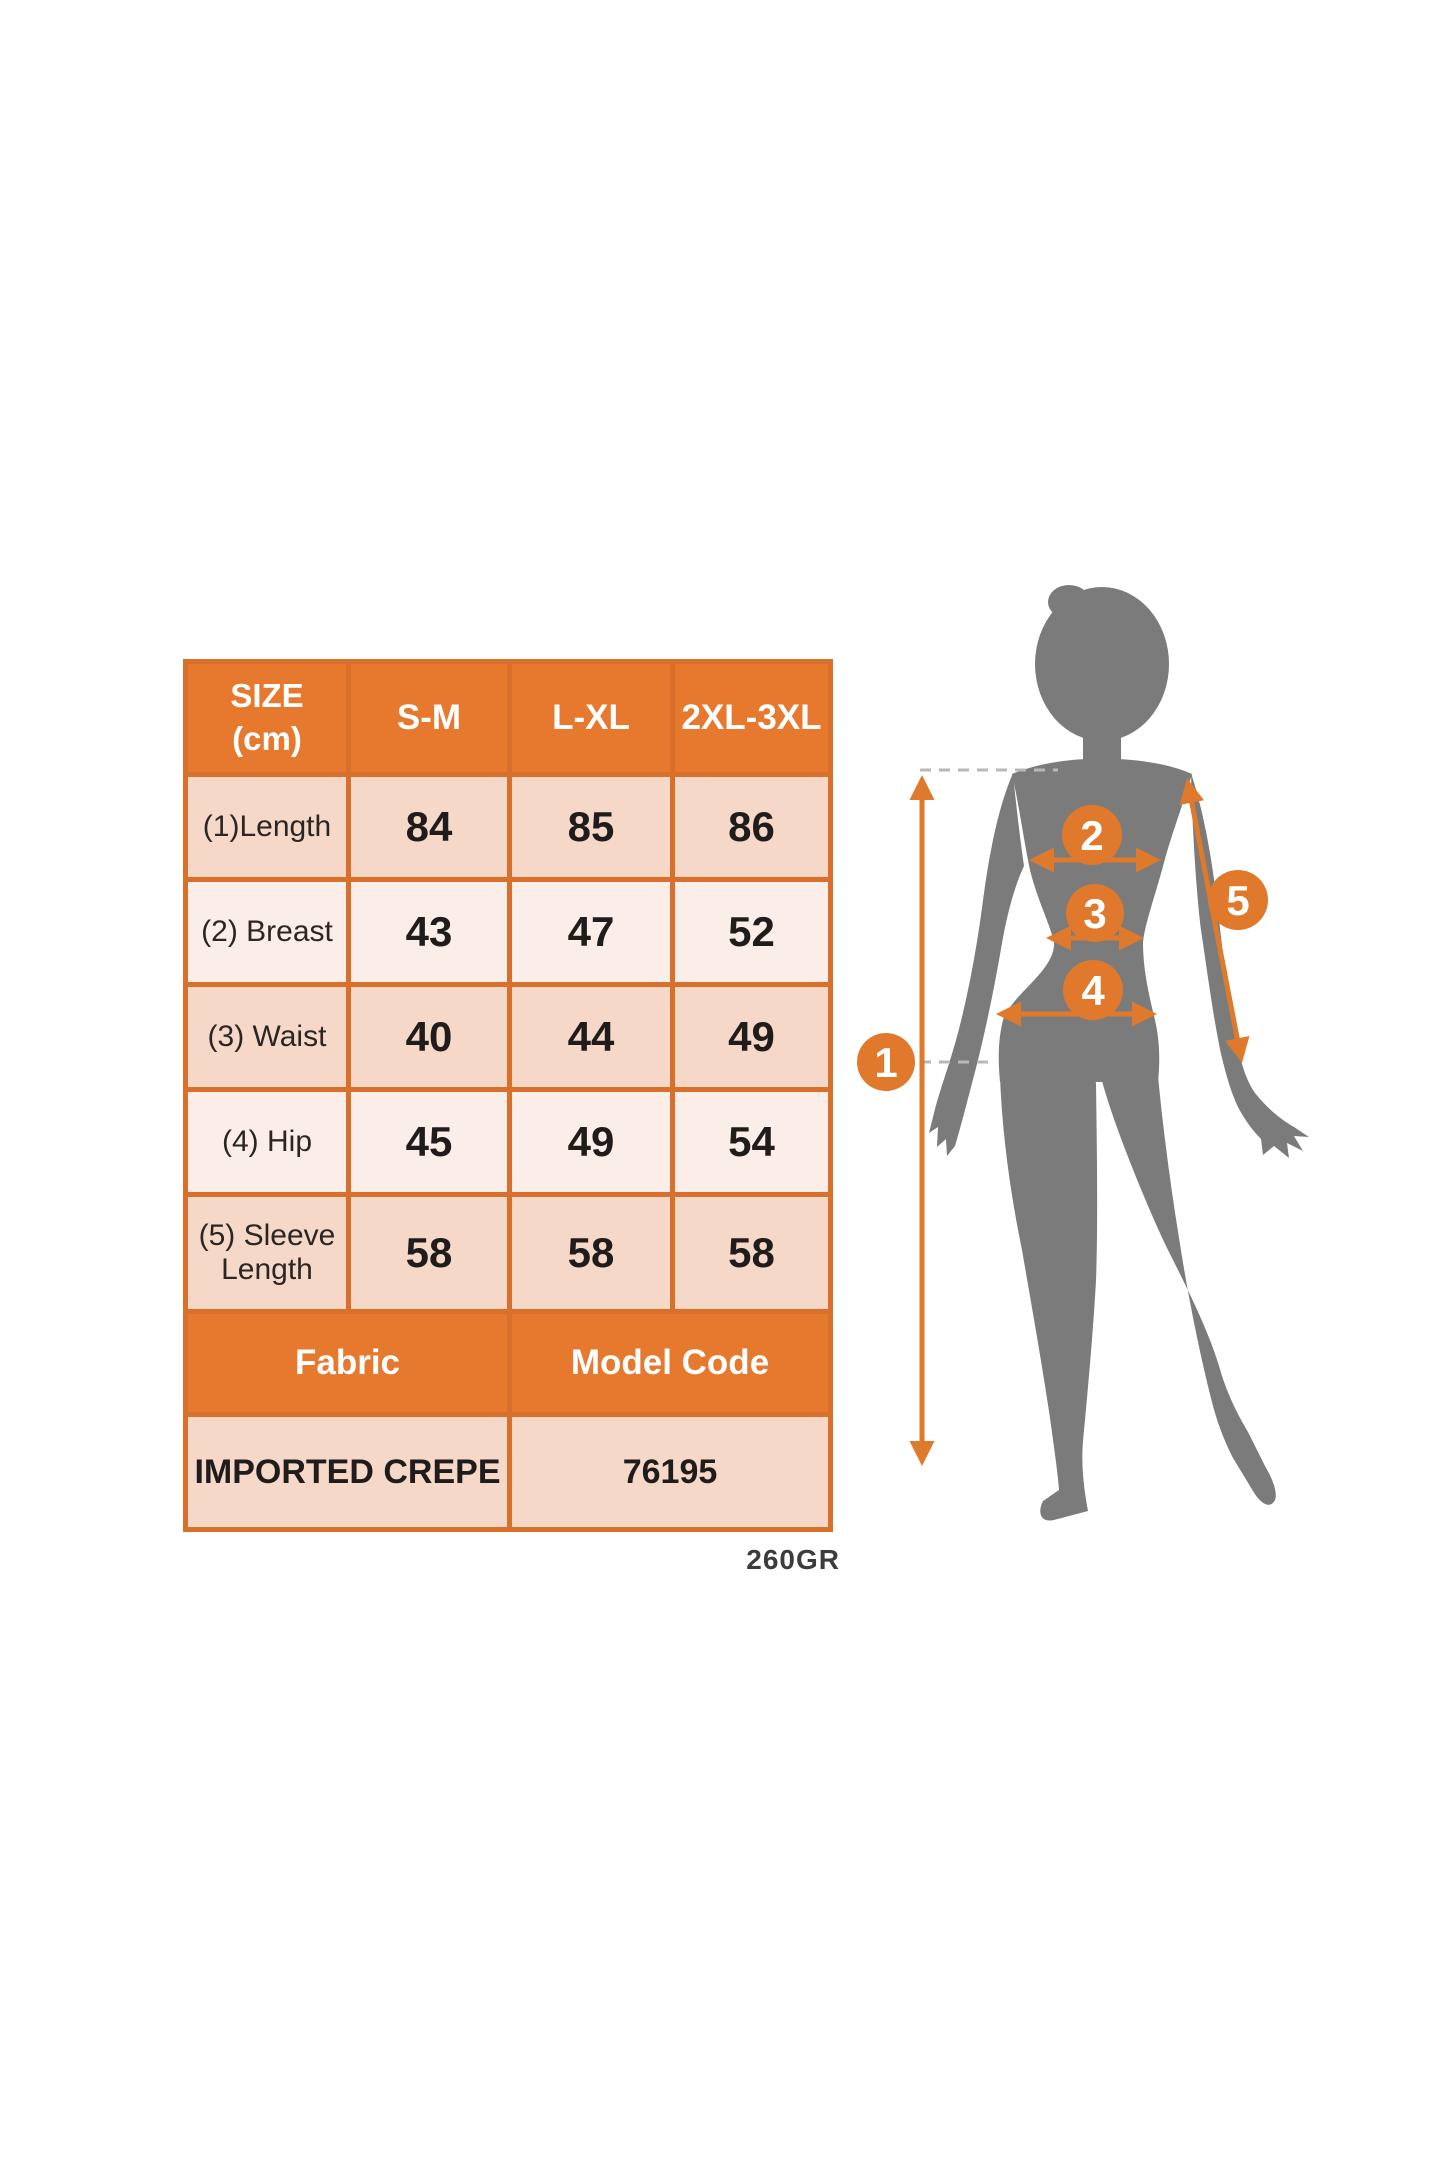  What do you see at coordinates (591, 1037) in the screenshot?
I see `value-waist-lxl: 44` at bounding box center [591, 1037].